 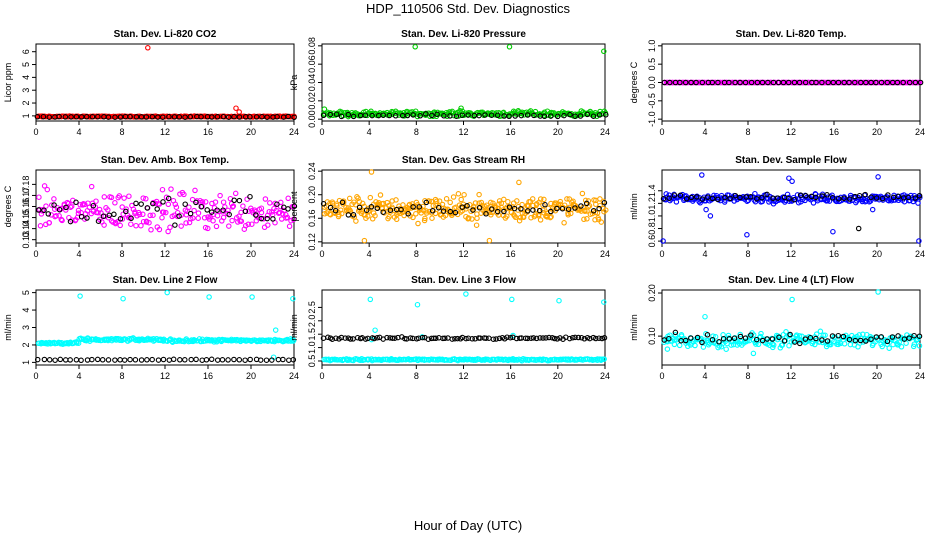 What do you see at coordinates (605, 254) in the screenshot?
I see `x-tick-label: 24` at bounding box center [605, 254].